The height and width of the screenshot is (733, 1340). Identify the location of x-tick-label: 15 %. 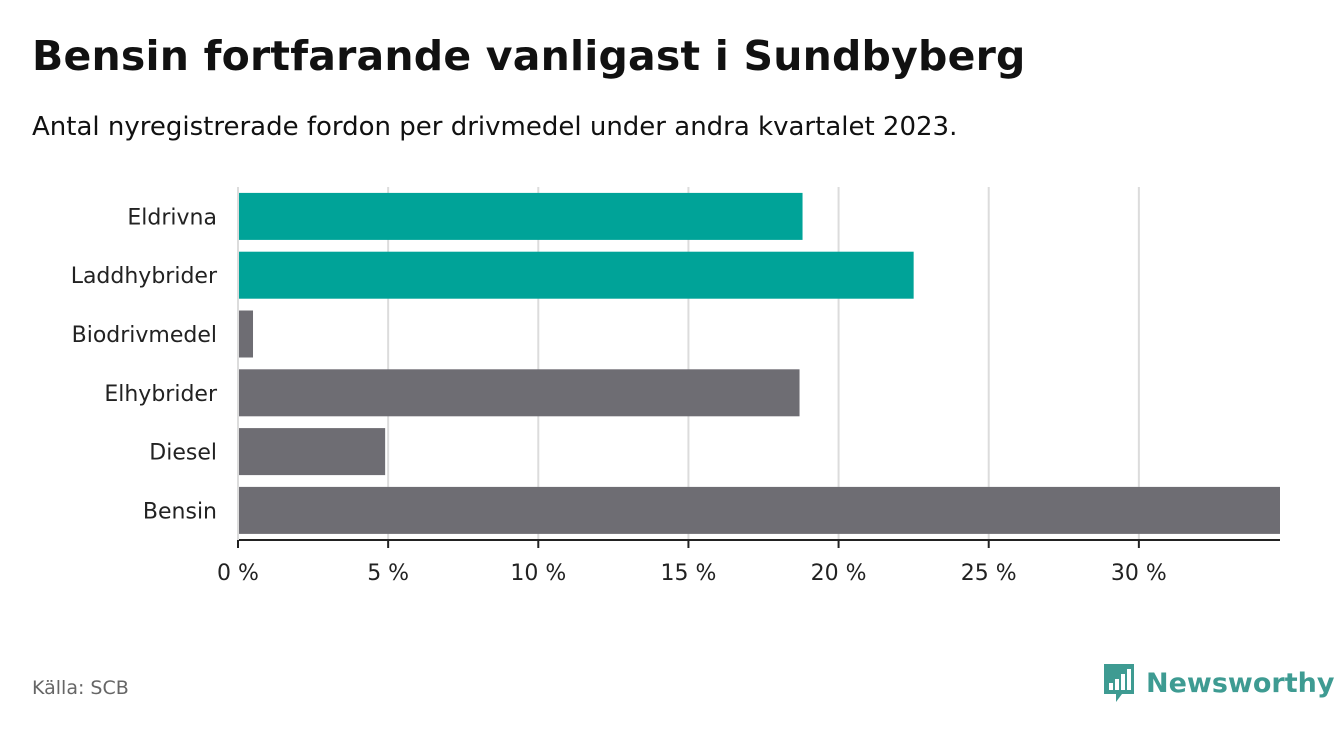
(688, 573).